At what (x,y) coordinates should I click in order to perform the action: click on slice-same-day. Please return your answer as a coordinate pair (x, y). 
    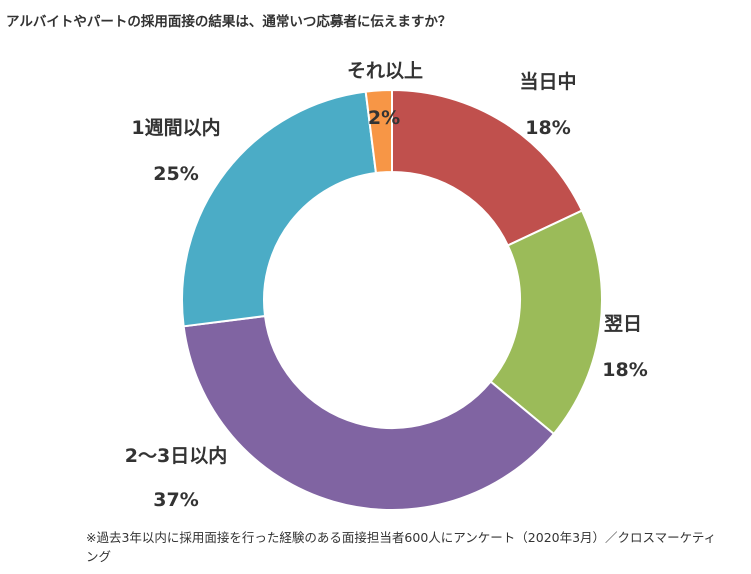
    Looking at the image, I should click on (487, 167).